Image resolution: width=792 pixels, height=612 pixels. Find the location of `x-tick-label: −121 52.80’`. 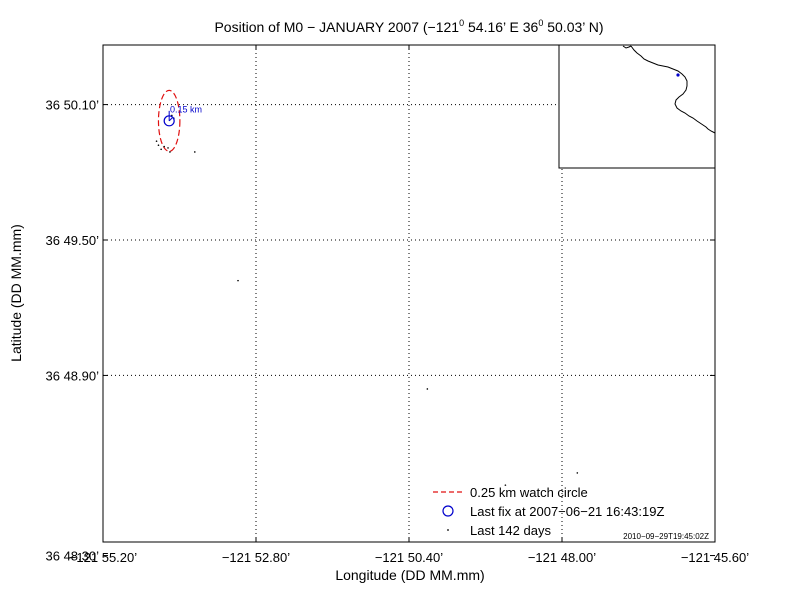

x-tick-label: −121 52.80’ is located at coordinates (256, 557).